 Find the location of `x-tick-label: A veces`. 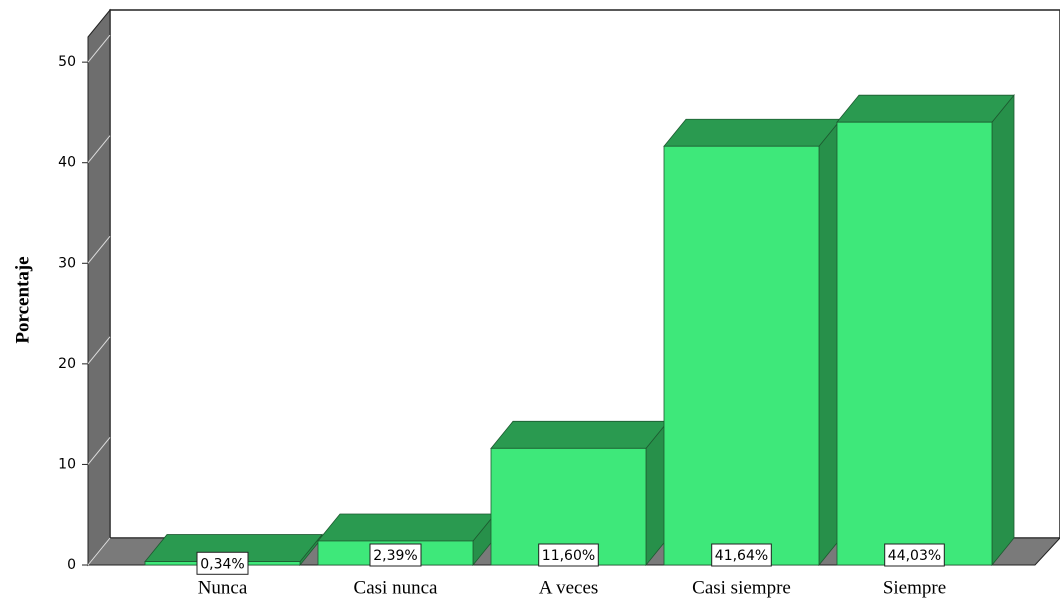

x-tick-label: A veces is located at coordinates (569, 587).